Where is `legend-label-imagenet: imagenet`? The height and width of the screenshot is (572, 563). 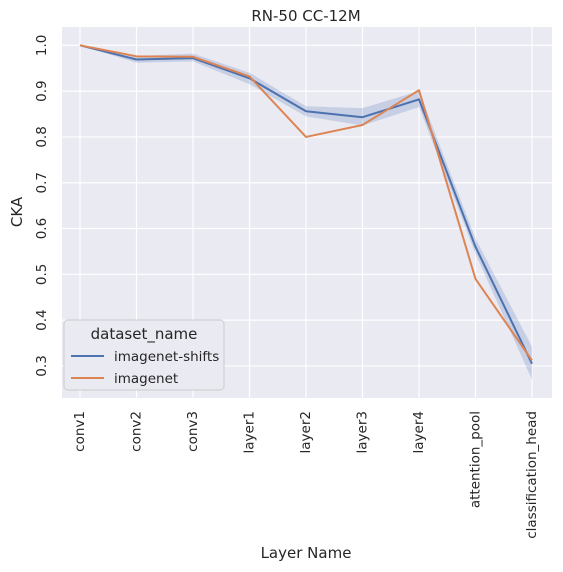 legend-label-imagenet: imagenet is located at coordinates (146, 379).